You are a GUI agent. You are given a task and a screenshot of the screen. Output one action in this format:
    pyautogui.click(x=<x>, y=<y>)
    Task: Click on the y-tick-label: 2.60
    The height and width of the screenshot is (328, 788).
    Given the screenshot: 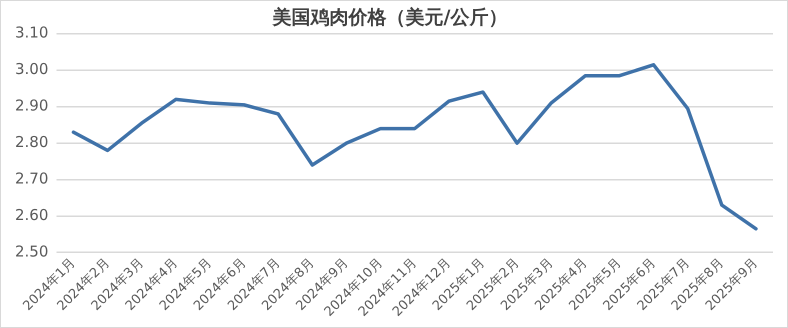 What is the action you would take?
    pyautogui.click(x=31, y=215)
    